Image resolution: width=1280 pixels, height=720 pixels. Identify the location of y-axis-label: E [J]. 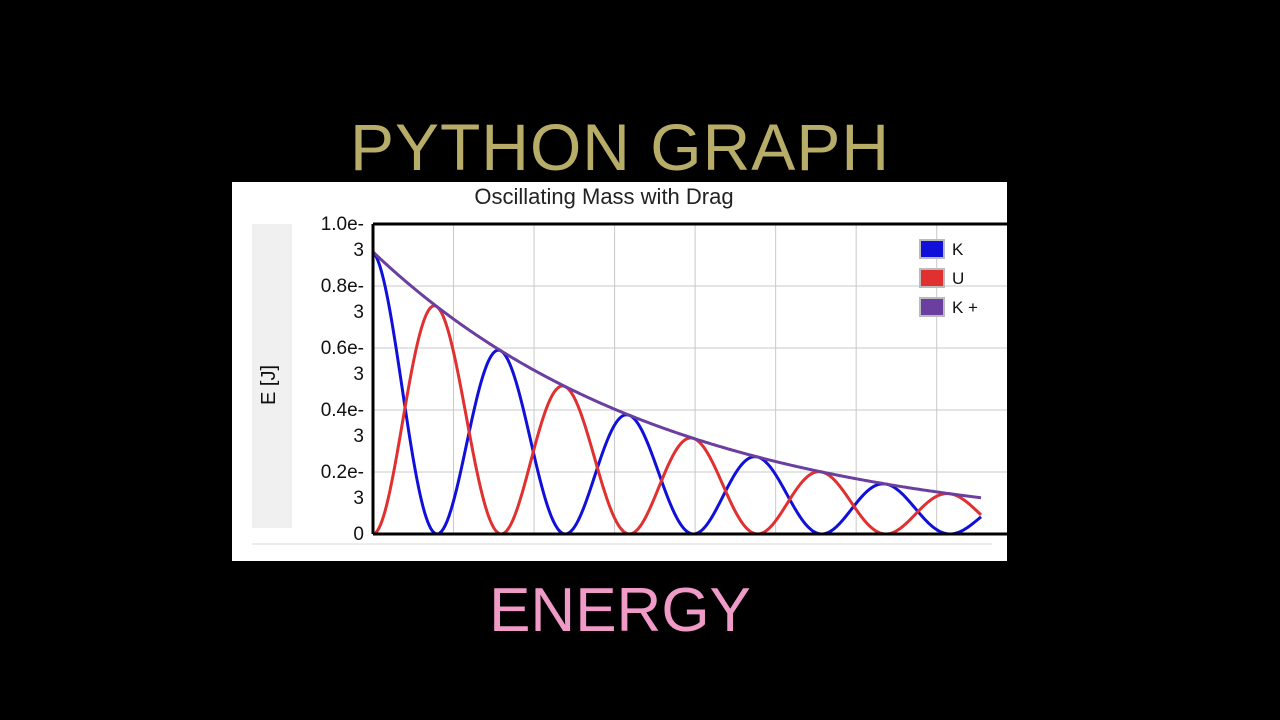
(269, 385).